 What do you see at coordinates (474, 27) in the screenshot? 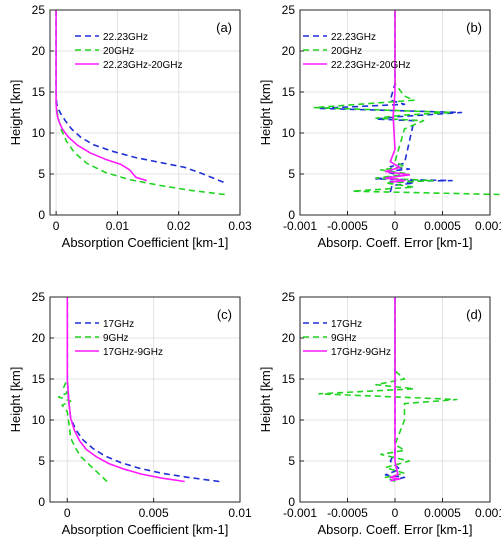
I see `panel-label: (b)` at bounding box center [474, 27].